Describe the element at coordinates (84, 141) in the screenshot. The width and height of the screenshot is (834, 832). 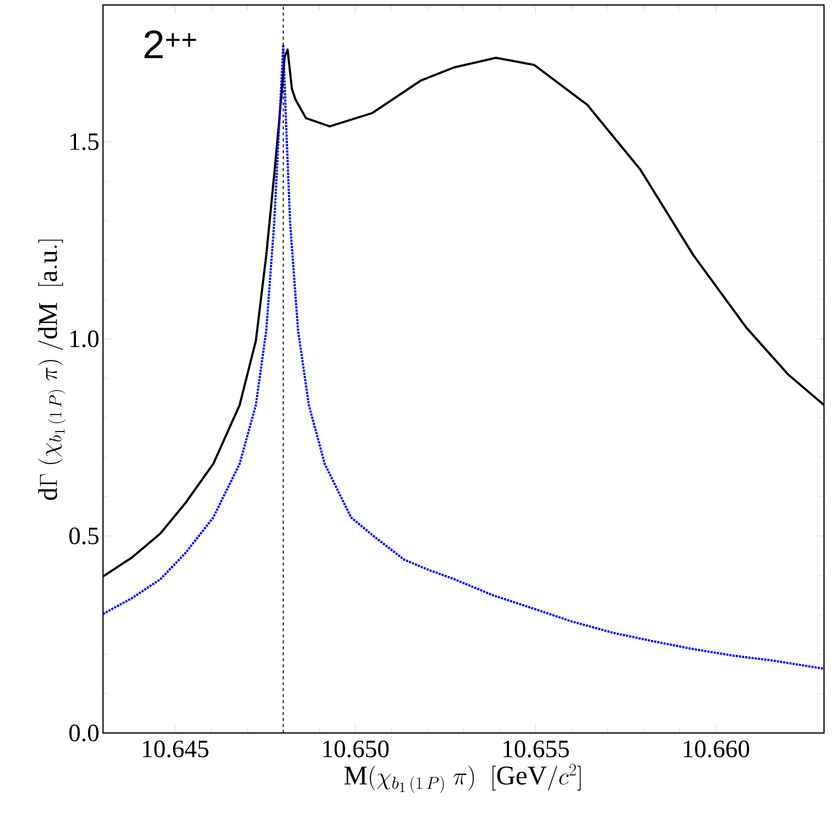
I see `y-tick-label: 1.5` at that location.